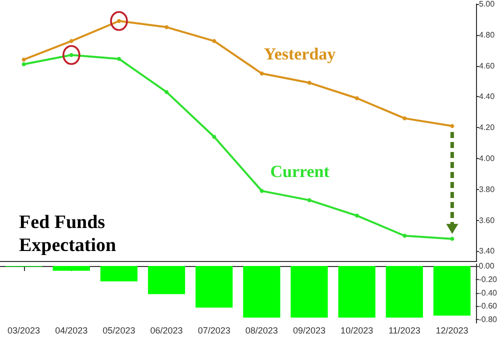 The image size is (500, 337). What do you see at coordinates (487, 35) in the screenshot?
I see `y-tick-label: 4.80` at bounding box center [487, 35].